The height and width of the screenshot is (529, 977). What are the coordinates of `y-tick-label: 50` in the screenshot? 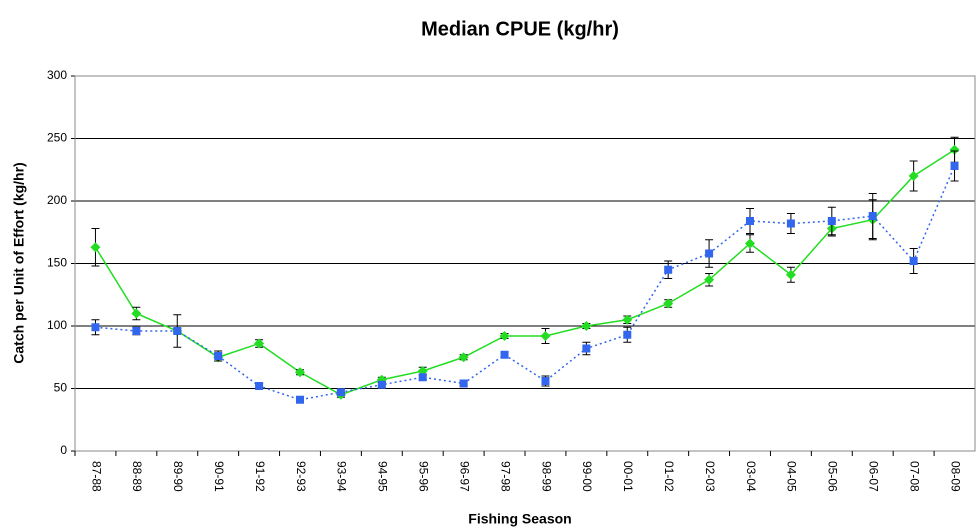 It's located at (61, 388).